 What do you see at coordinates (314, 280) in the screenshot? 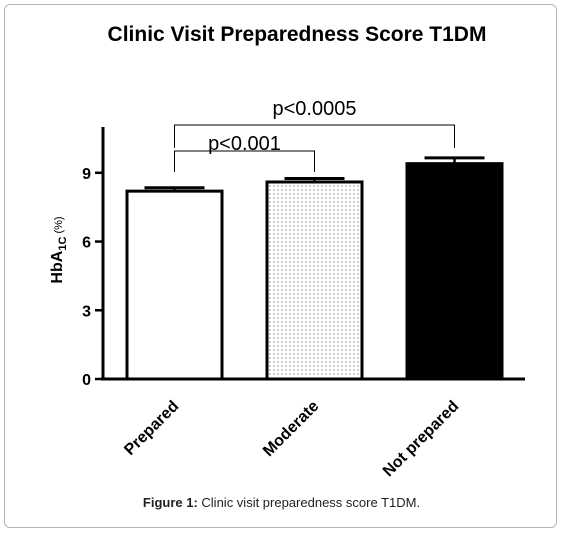
I see `bar-moderate` at bounding box center [314, 280].